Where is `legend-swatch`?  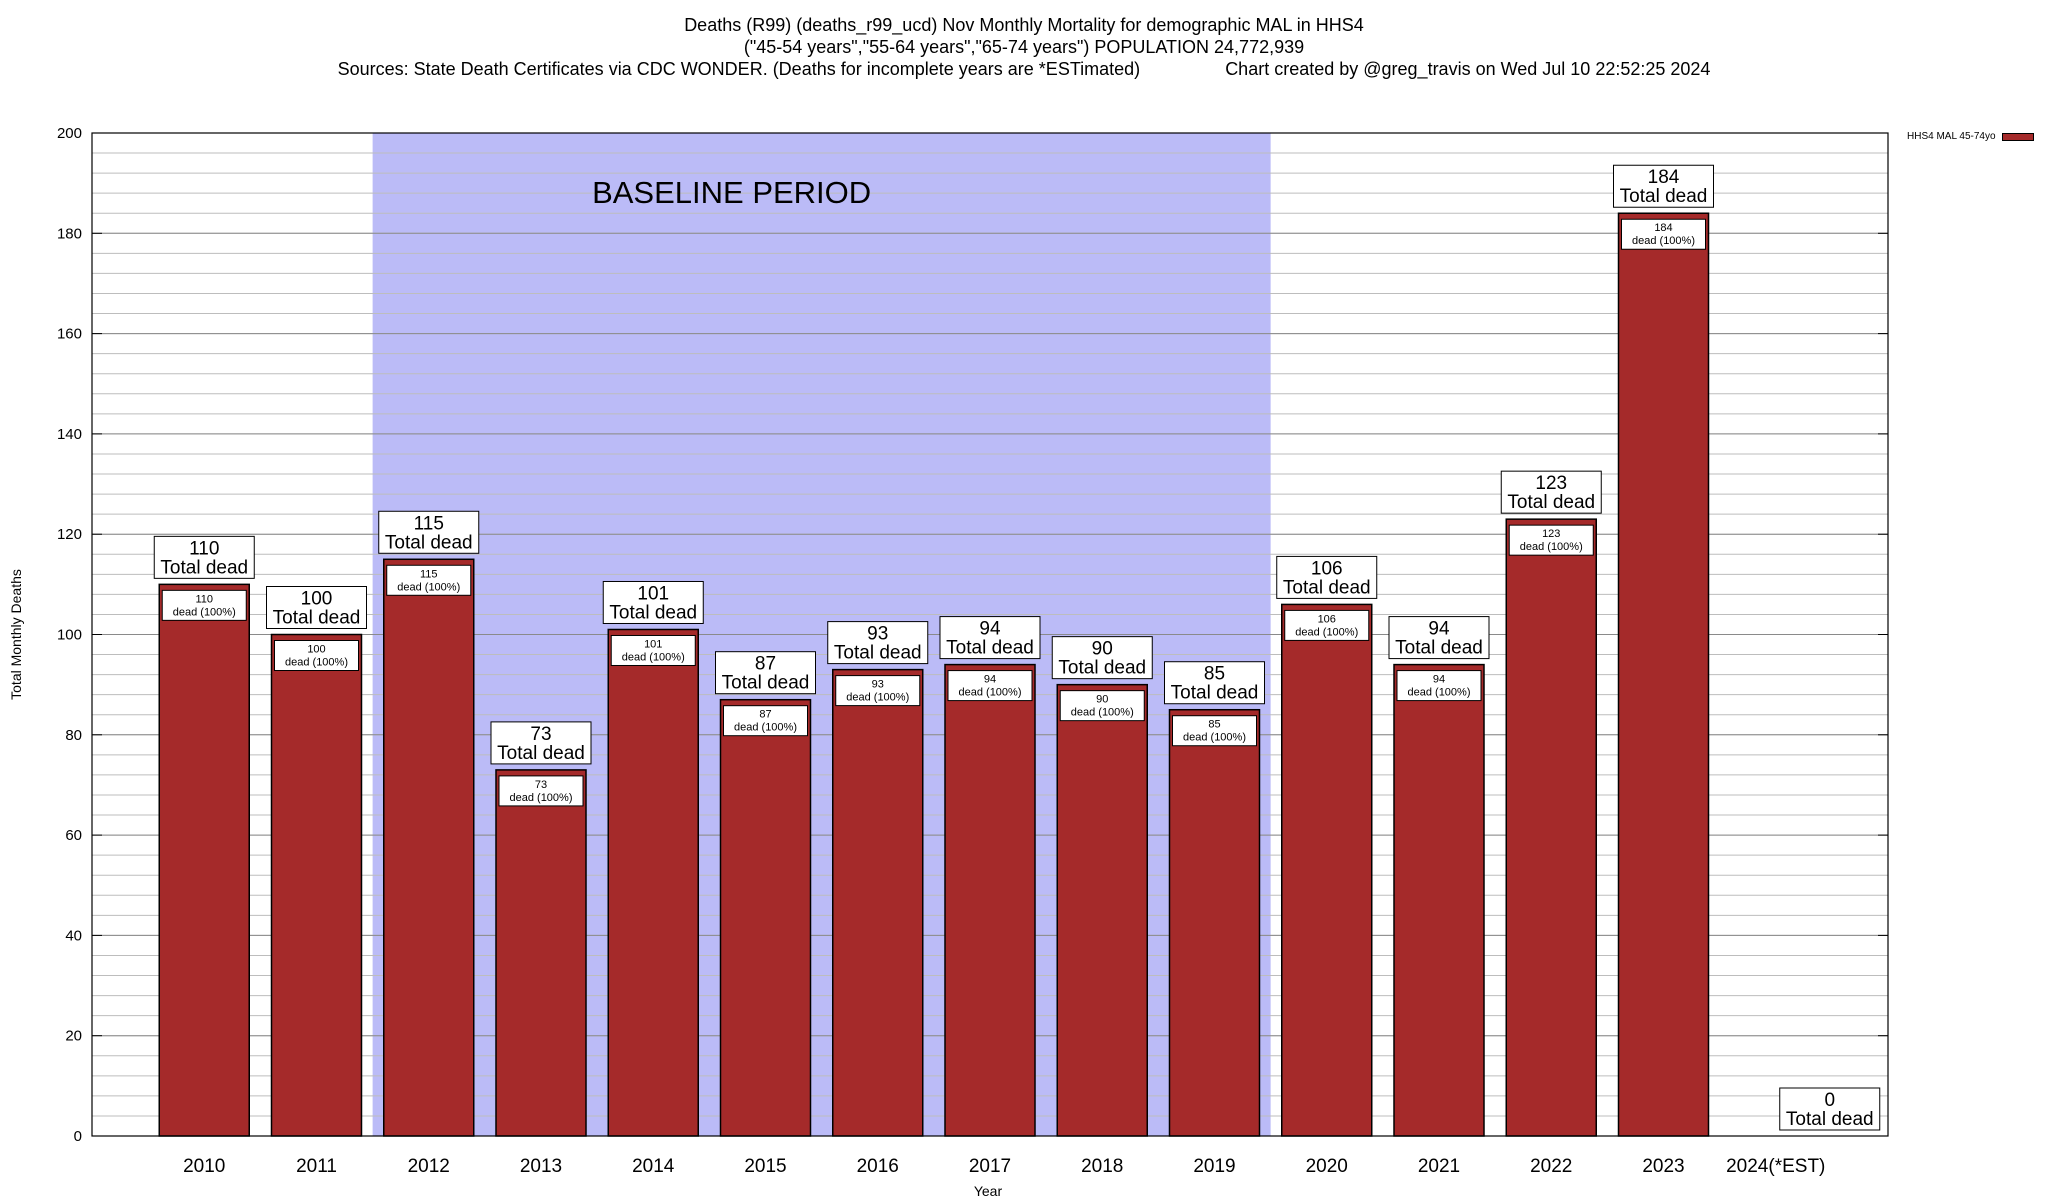
legend-swatch is located at coordinates (2017, 136).